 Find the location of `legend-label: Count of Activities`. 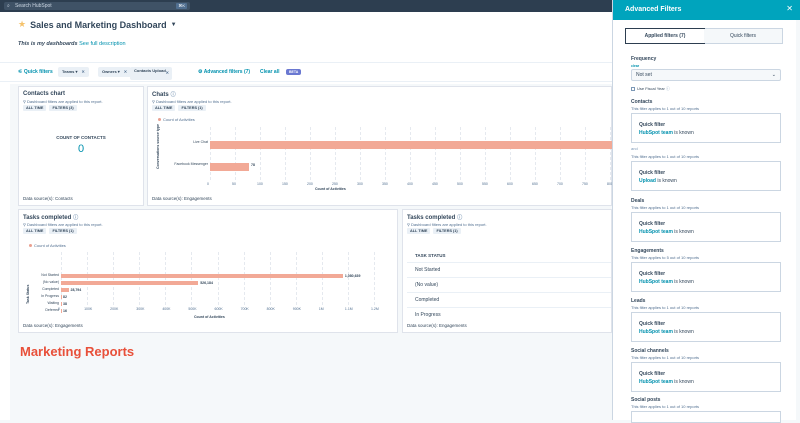

legend-label: Count of Activities is located at coordinates (50, 245).